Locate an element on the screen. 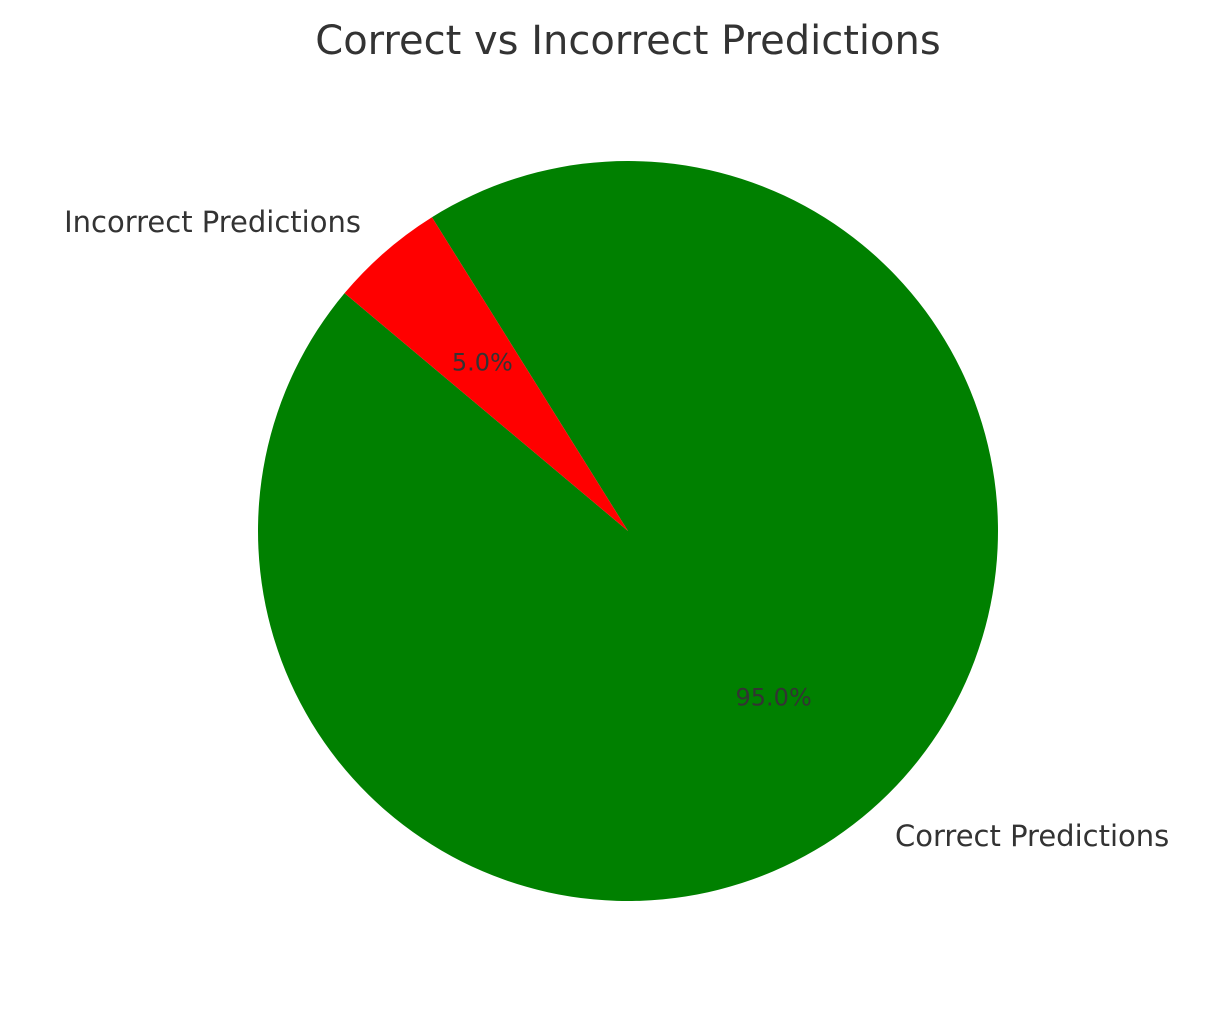 This screenshot has width=1230, height=1014. slice-label: Correct Predictions is located at coordinates (1032, 836).